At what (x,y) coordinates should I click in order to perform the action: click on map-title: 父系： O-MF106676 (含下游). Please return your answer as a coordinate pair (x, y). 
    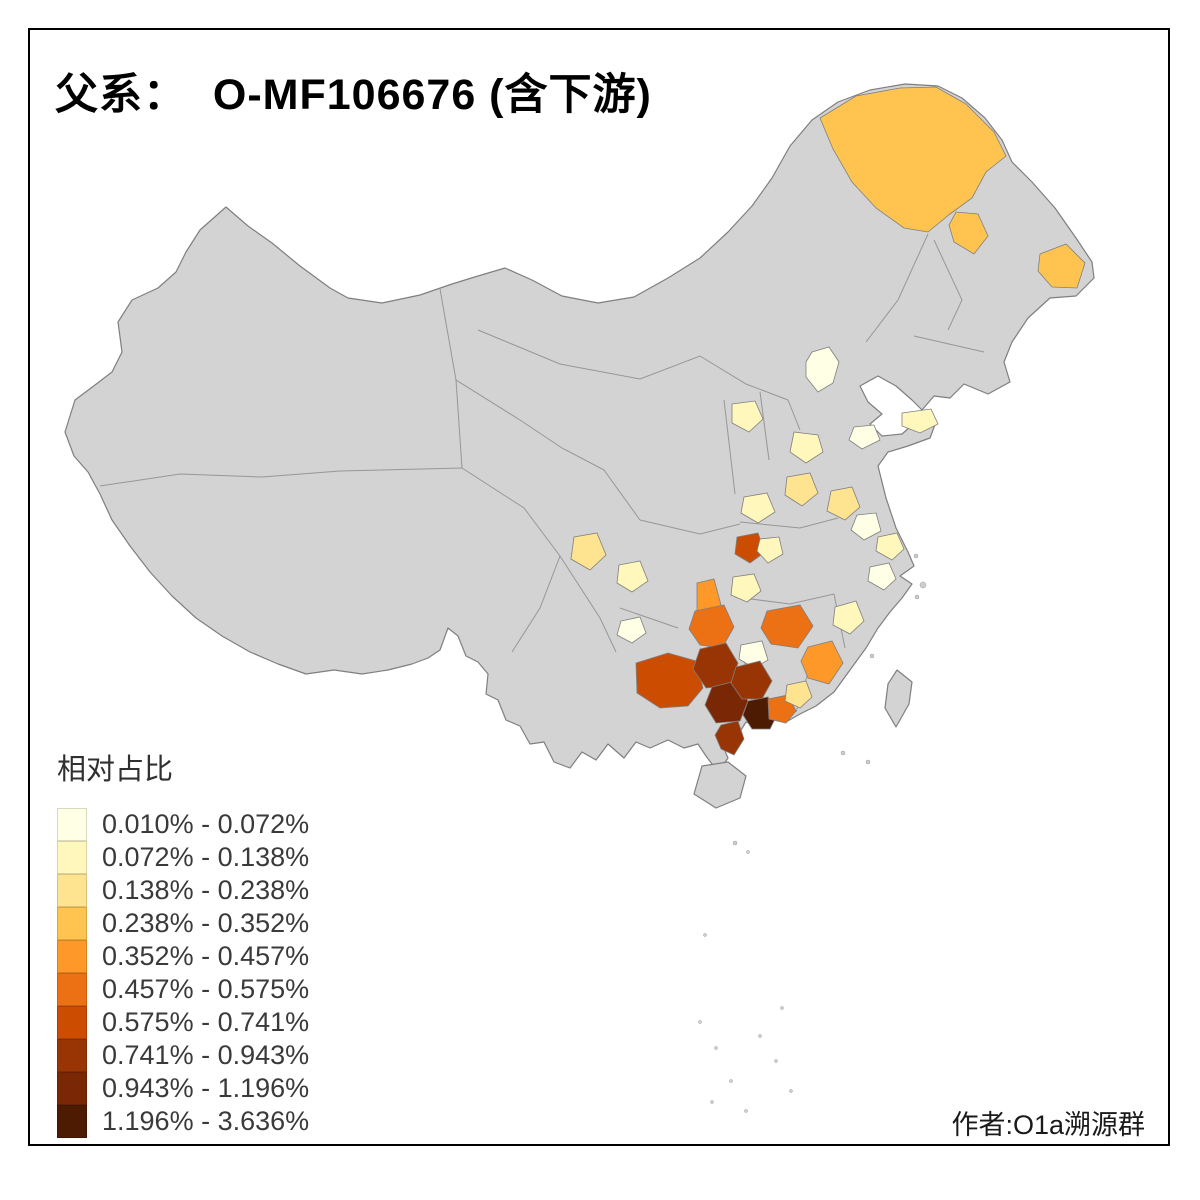
    Looking at the image, I should click on (353, 95).